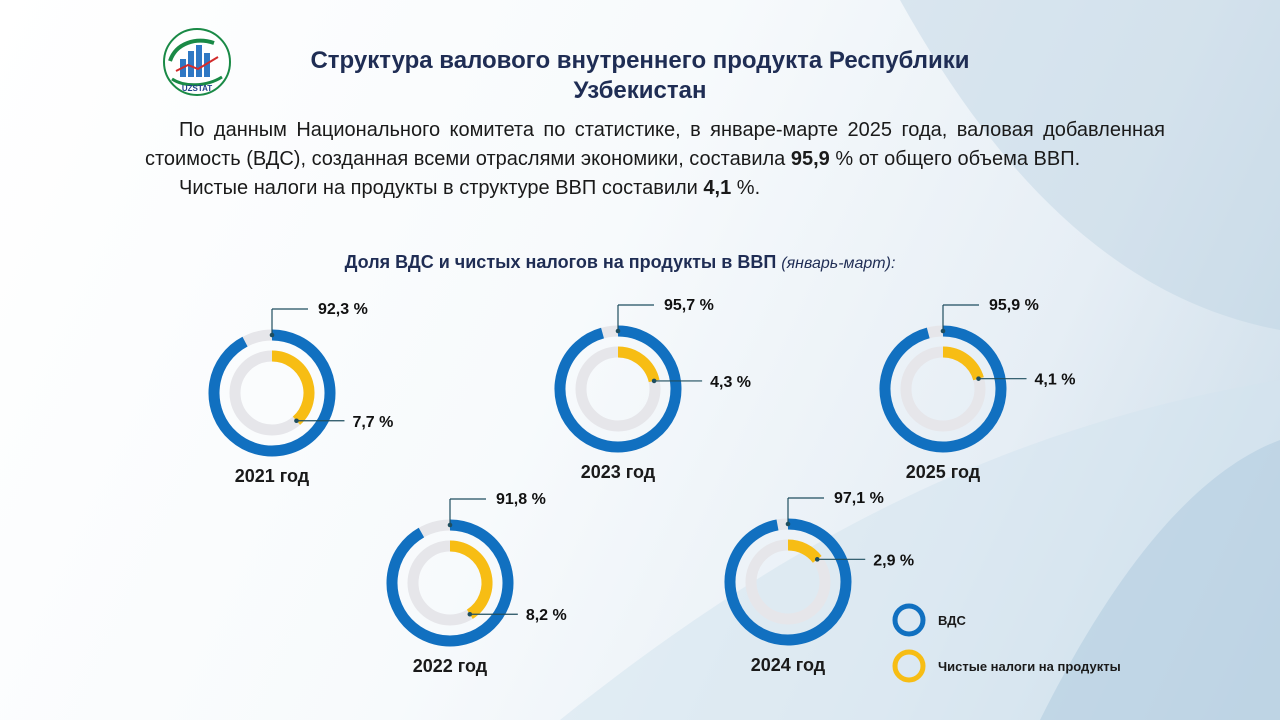 This screenshot has width=1280, height=720. Describe the element at coordinates (859, 498) in the screenshot. I see `vds-value-label: 97,1 %` at that location.